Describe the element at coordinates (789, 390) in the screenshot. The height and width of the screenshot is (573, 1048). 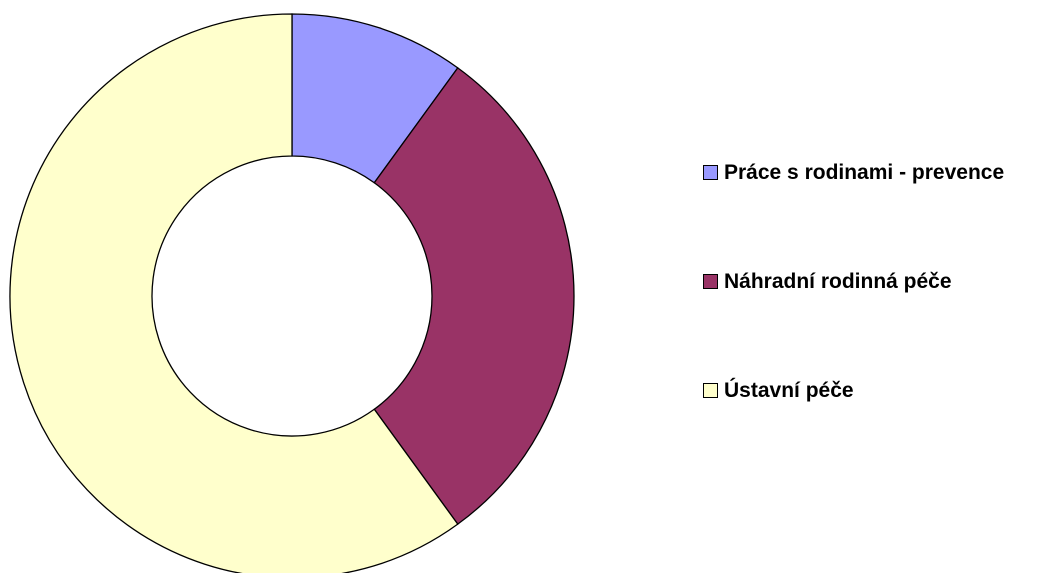
I see `legend-label: Ústavní péče` at that location.